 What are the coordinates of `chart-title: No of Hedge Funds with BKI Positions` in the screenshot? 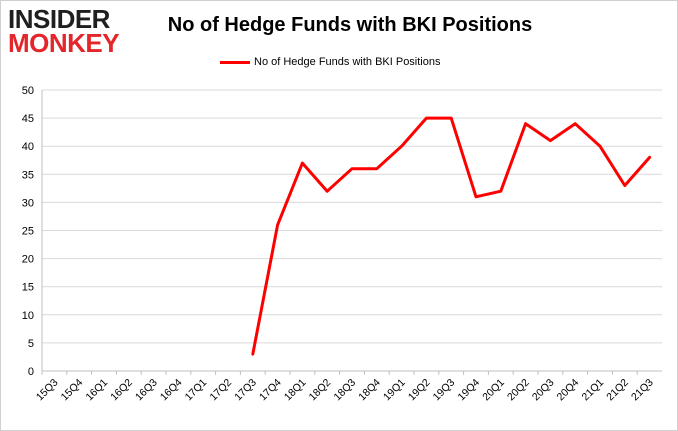 It's located at (350, 25).